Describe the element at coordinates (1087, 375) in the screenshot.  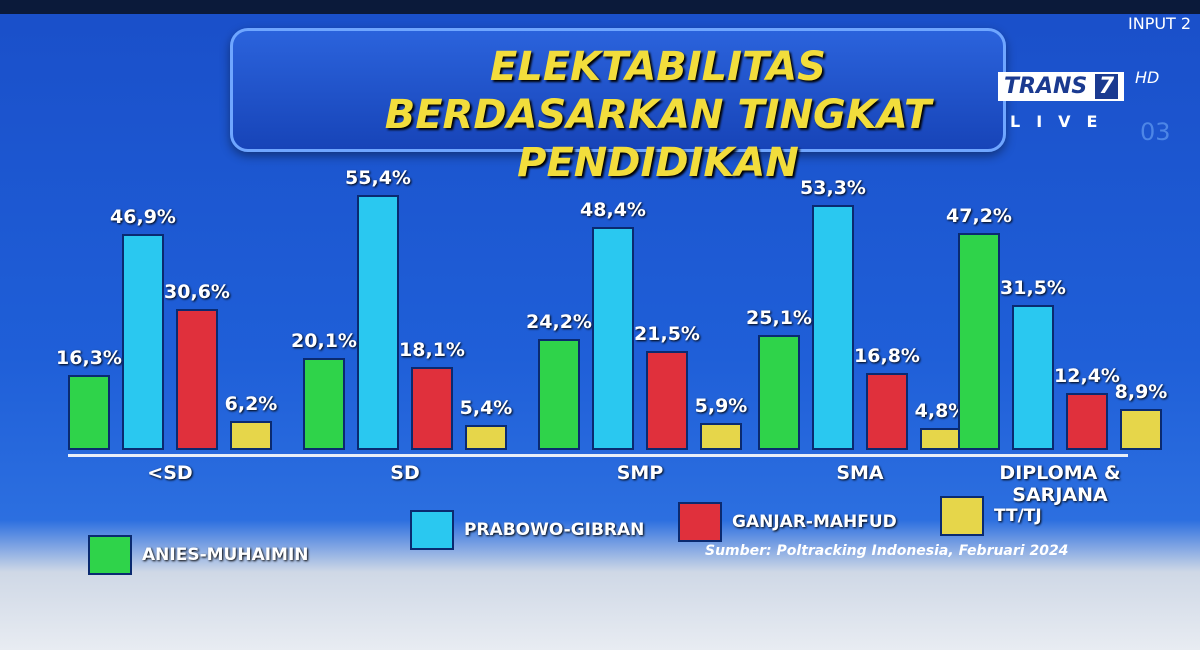
I see `value-label: 12,4%` at that location.